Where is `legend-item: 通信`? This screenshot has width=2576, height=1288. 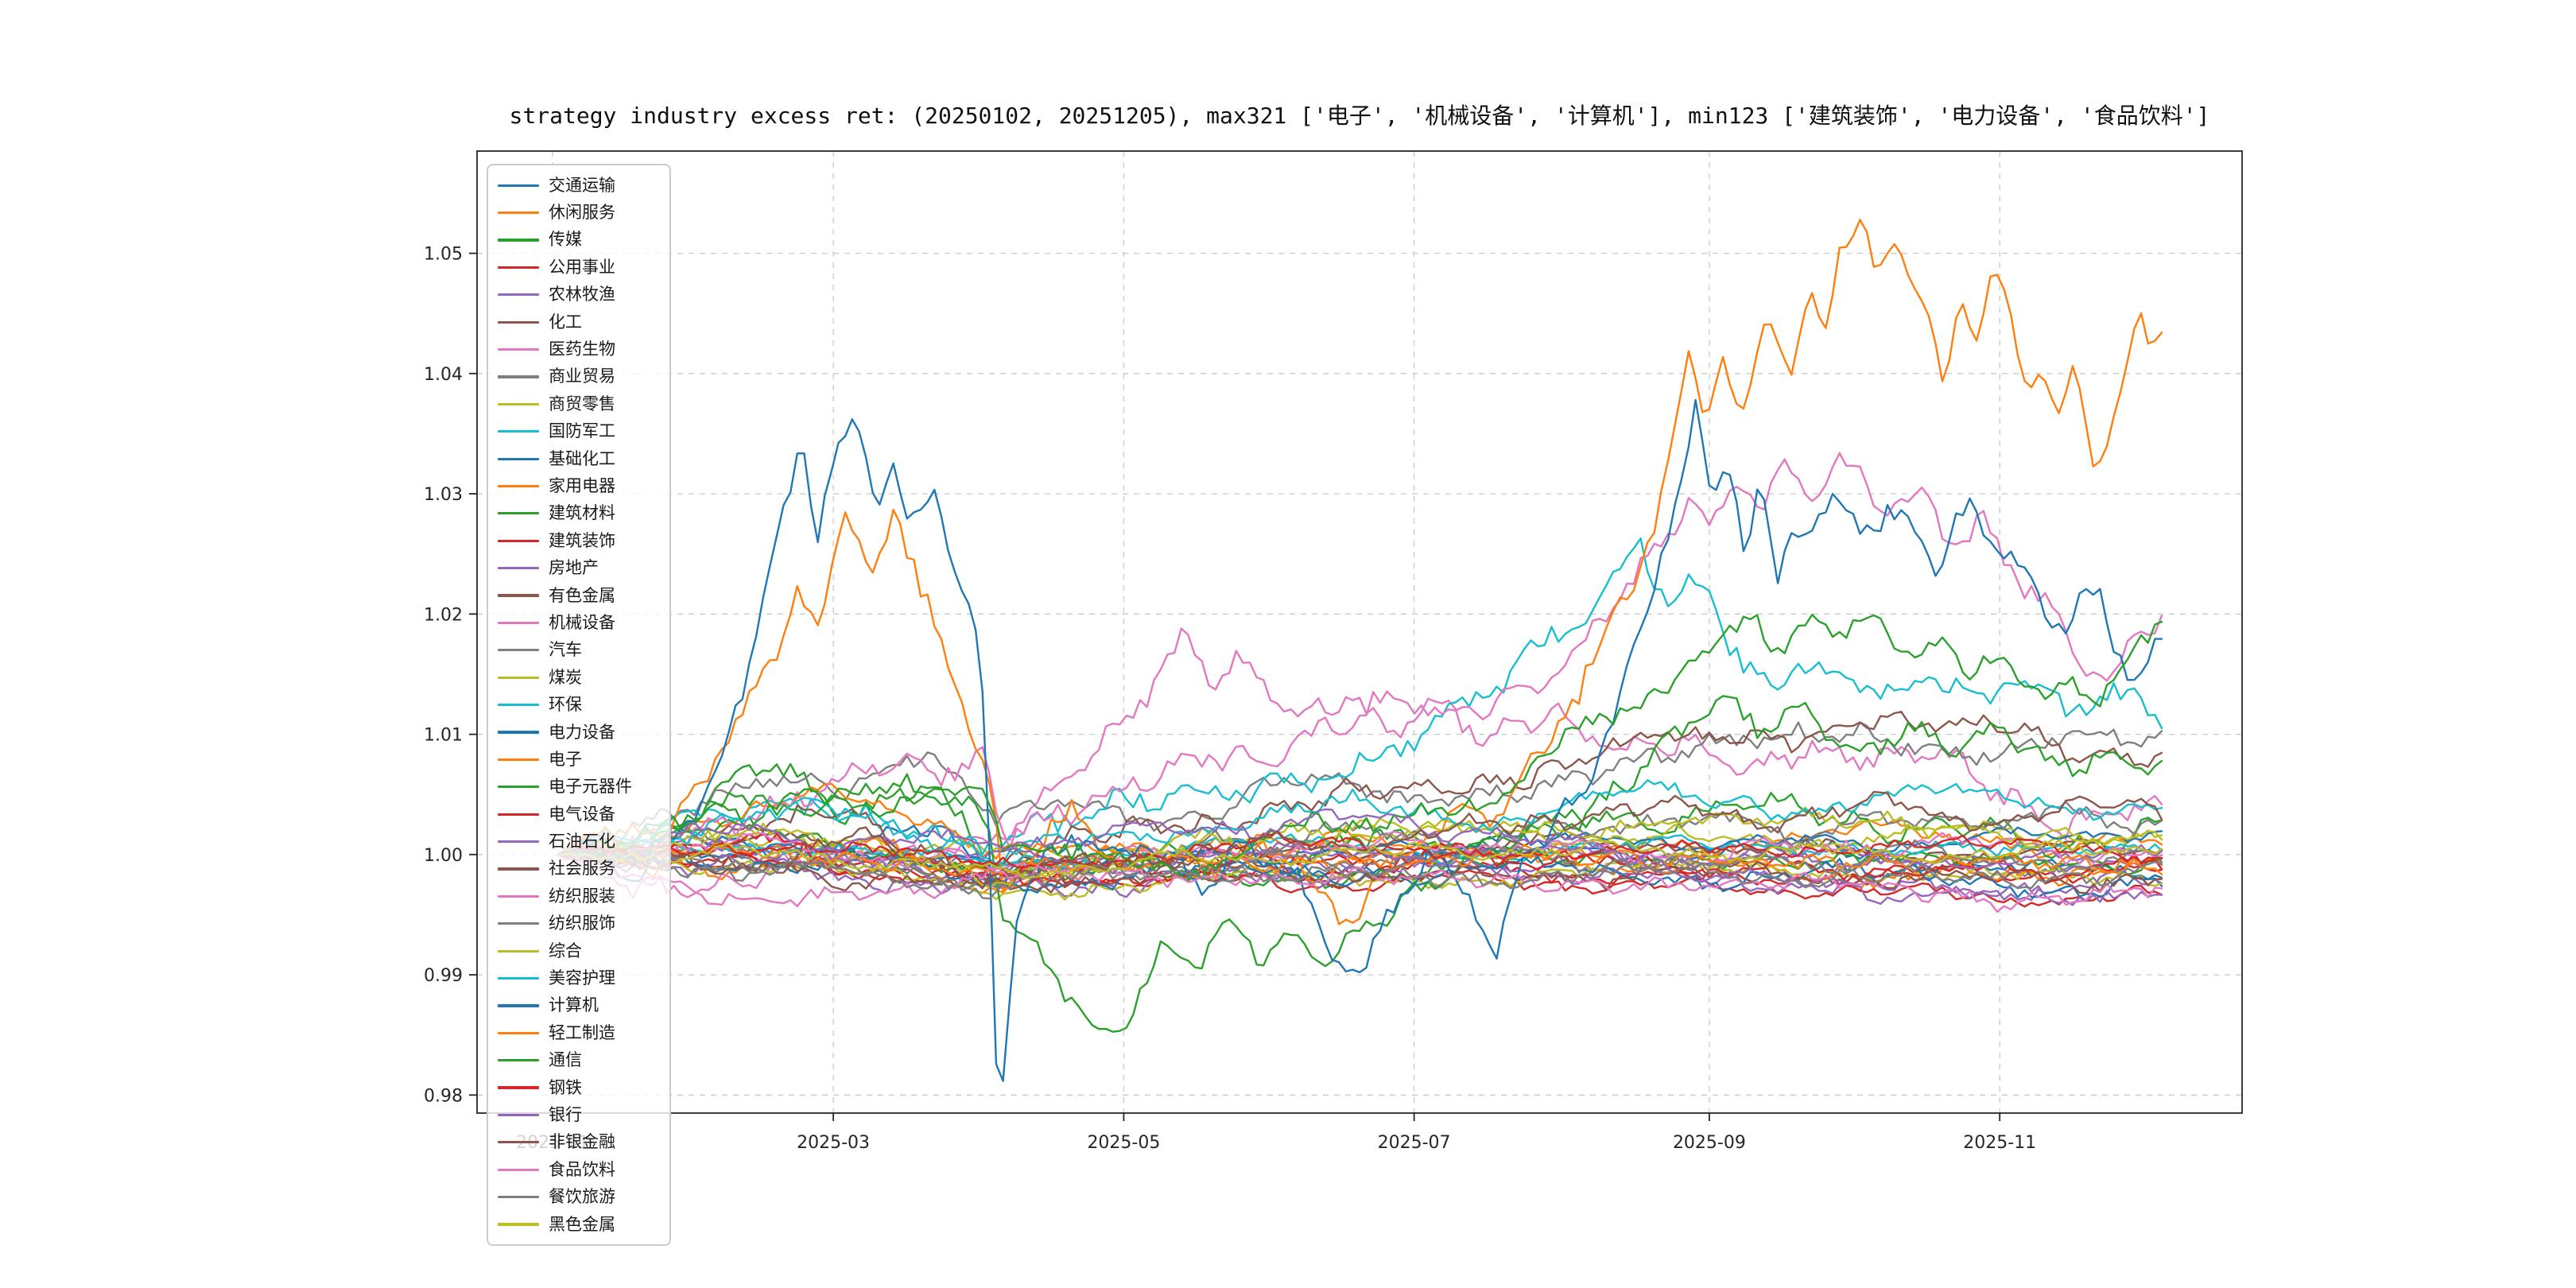 legend-item: 通信 is located at coordinates (579, 1060).